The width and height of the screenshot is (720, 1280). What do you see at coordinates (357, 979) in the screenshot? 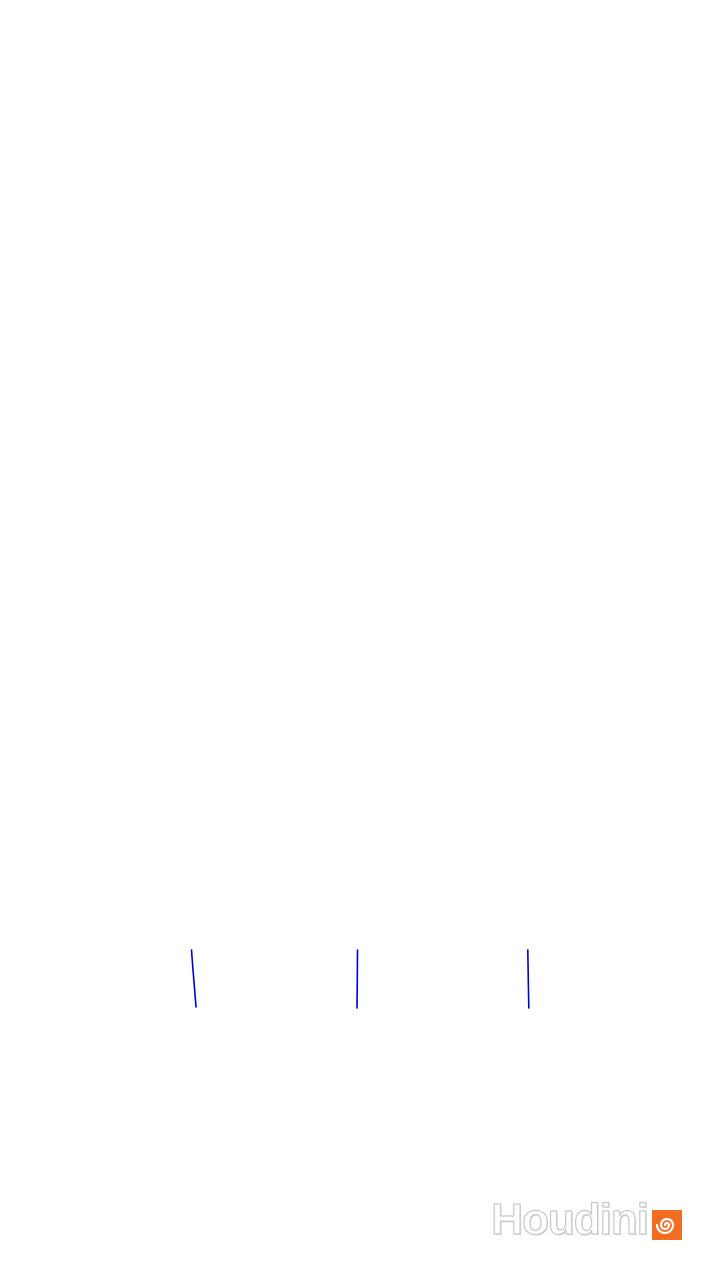
I see `middle-stroke` at bounding box center [357, 979].